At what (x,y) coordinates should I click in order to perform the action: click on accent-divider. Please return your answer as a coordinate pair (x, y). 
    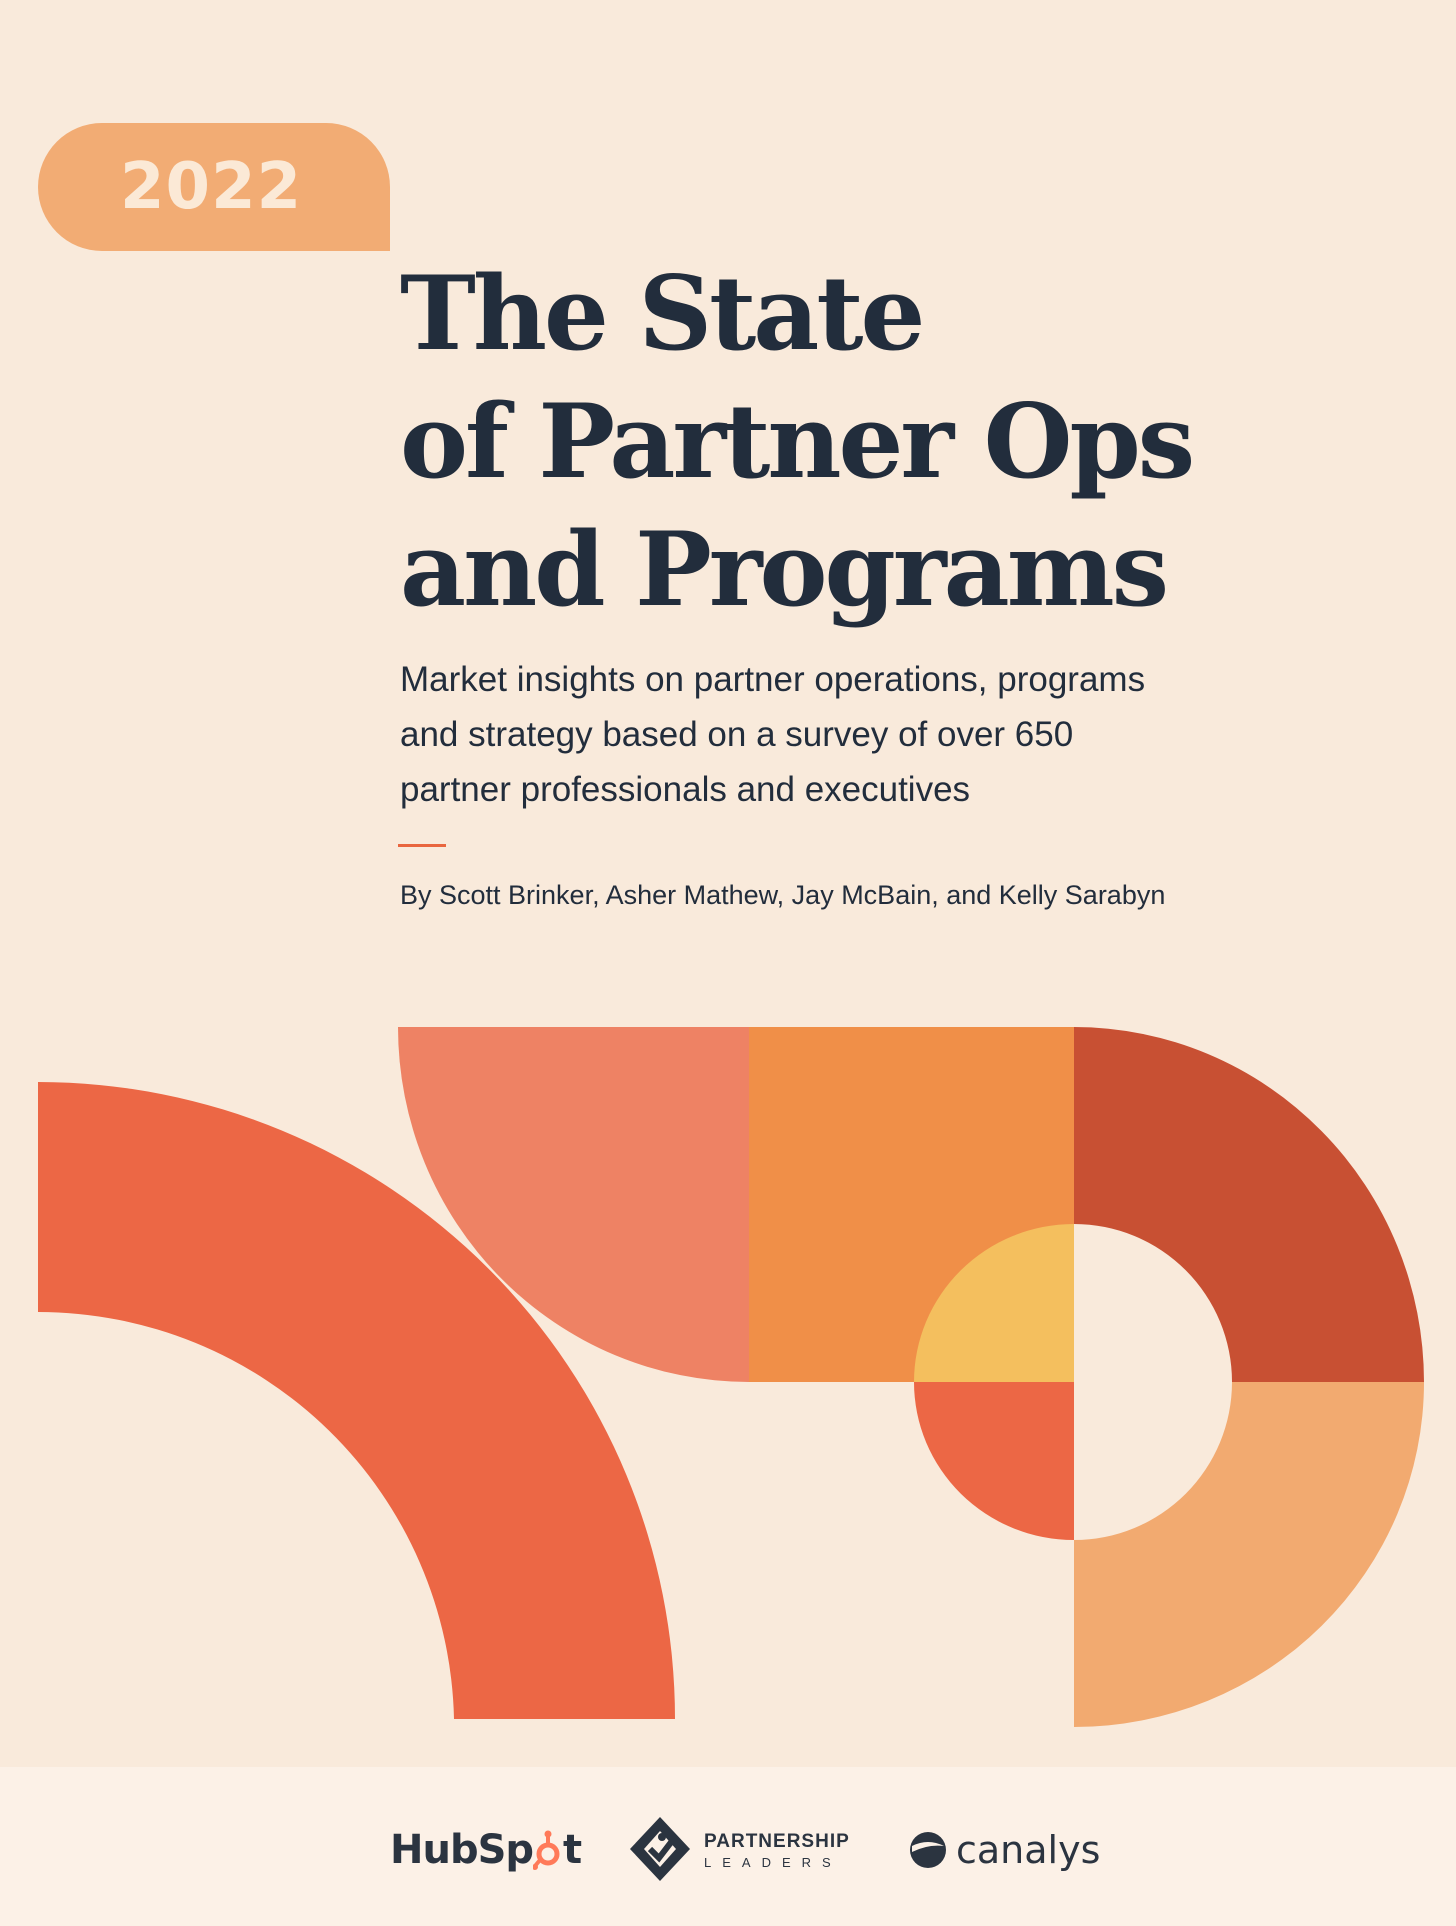
    Looking at the image, I should click on (422, 845).